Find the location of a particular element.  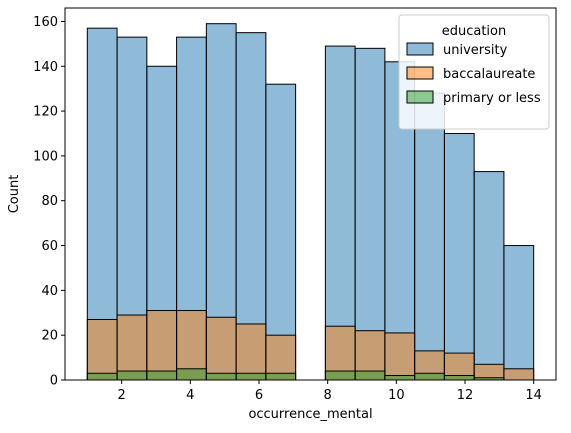

legend-frame is located at coordinates (474, 72).